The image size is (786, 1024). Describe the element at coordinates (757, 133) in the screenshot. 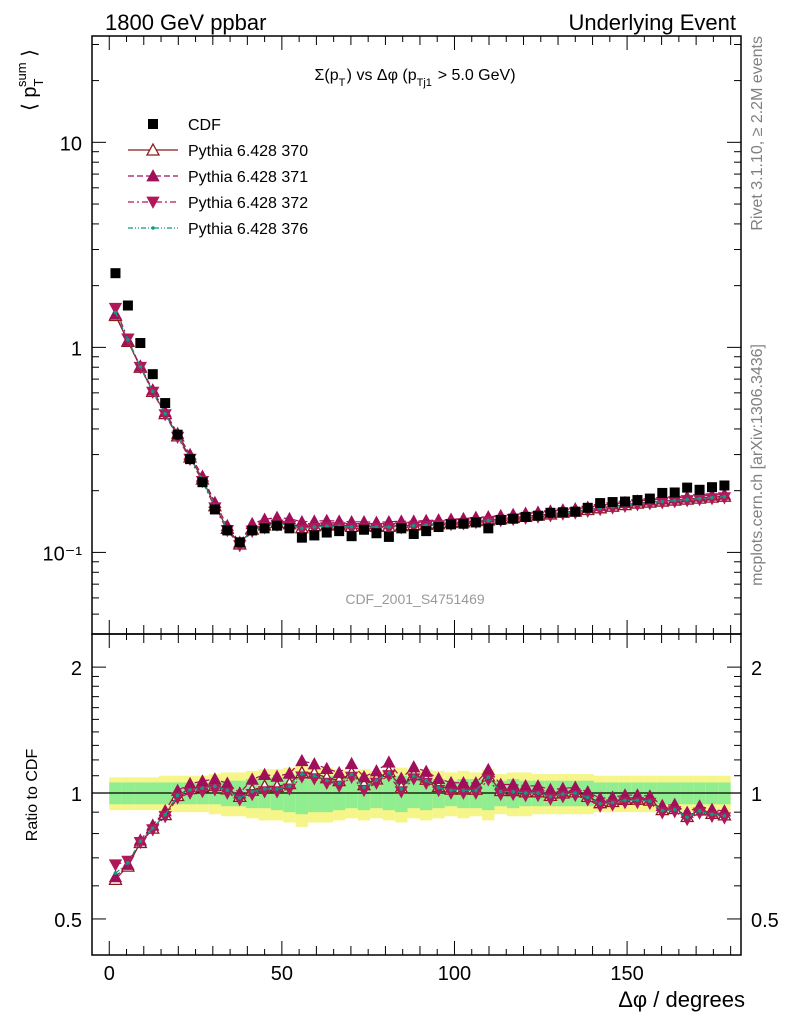

I see `side-label-rivet: Rivet 3.1.10, ≥ 2.2M events` at that location.